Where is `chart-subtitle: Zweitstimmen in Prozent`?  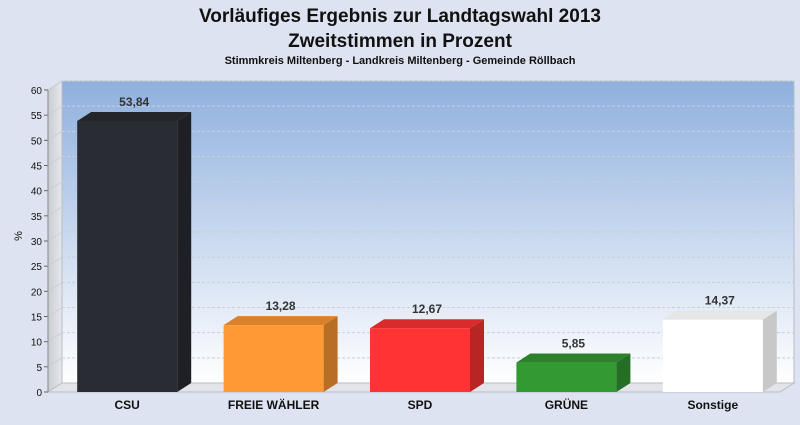
chart-subtitle: Zweitstimmen in Prozent is located at coordinates (400, 41).